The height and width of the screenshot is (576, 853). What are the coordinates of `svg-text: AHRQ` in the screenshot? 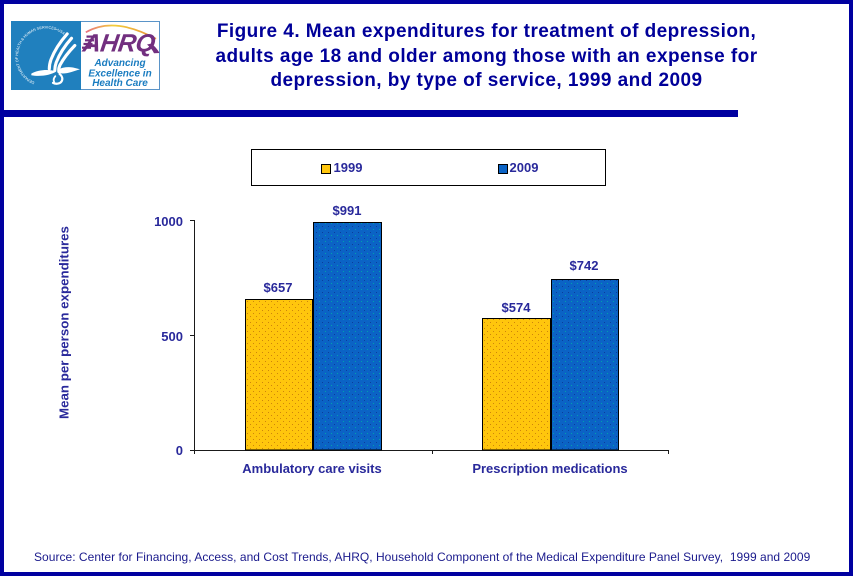 It's located at (118, 44).